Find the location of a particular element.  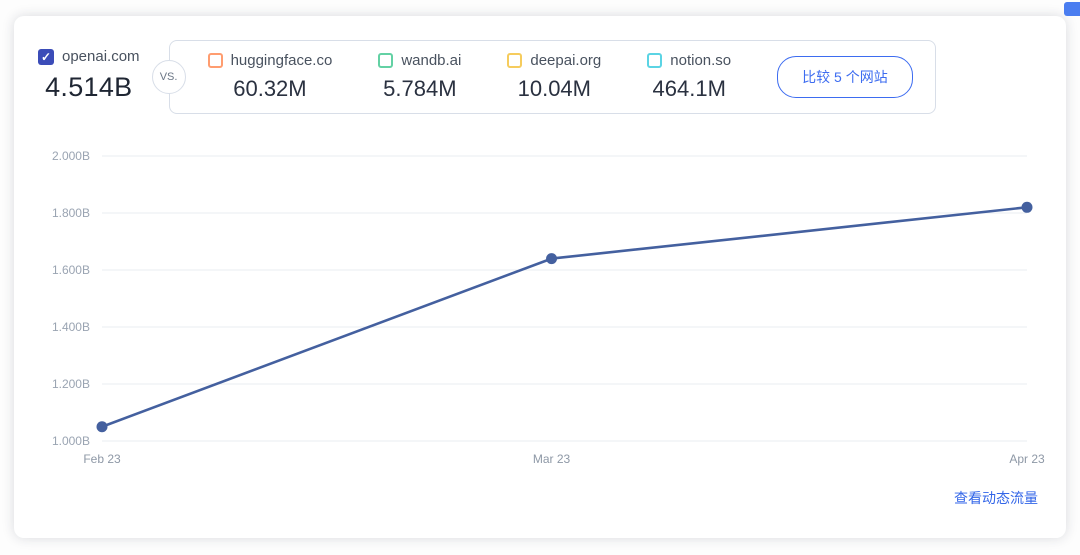

svg-text: Mar 23 is located at coordinates (552, 459).